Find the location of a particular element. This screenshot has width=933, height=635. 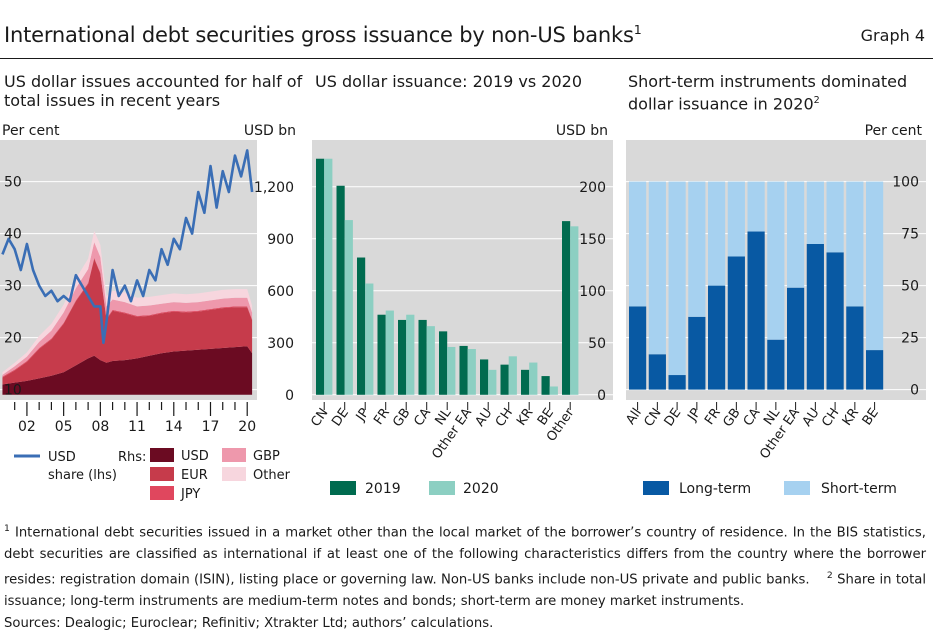

bar-long-term-nl is located at coordinates (776, 364).